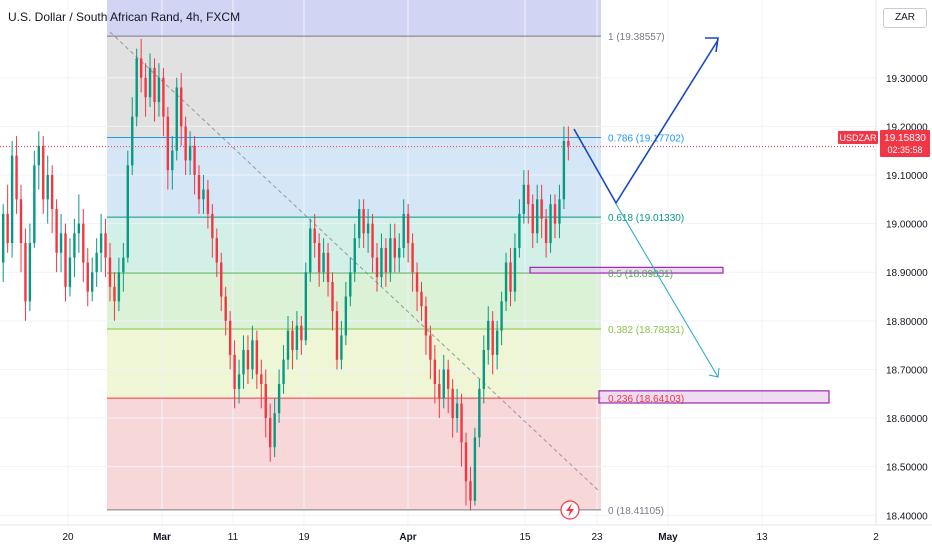  Describe the element at coordinates (907, 127) in the screenshot. I see `y-tick-label: 19.20000` at that location.